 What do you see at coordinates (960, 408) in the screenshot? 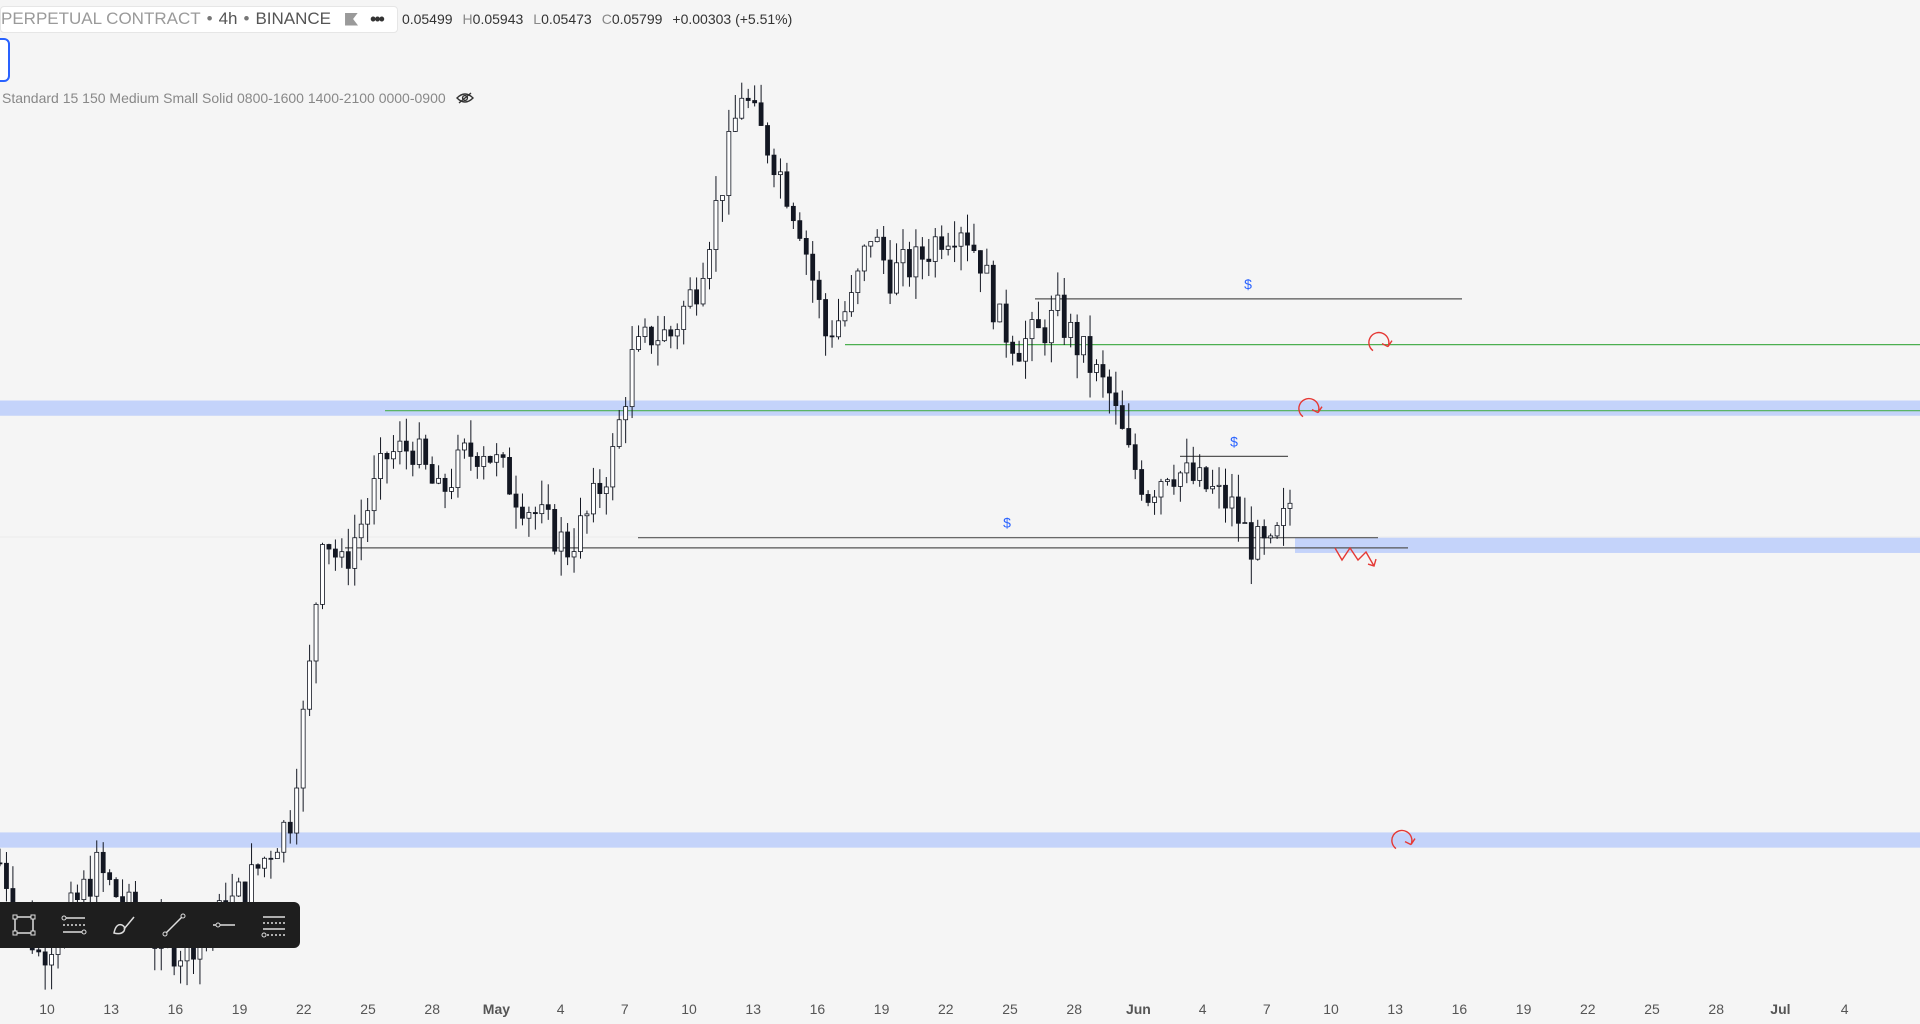
I see `demand-zone` at bounding box center [960, 408].